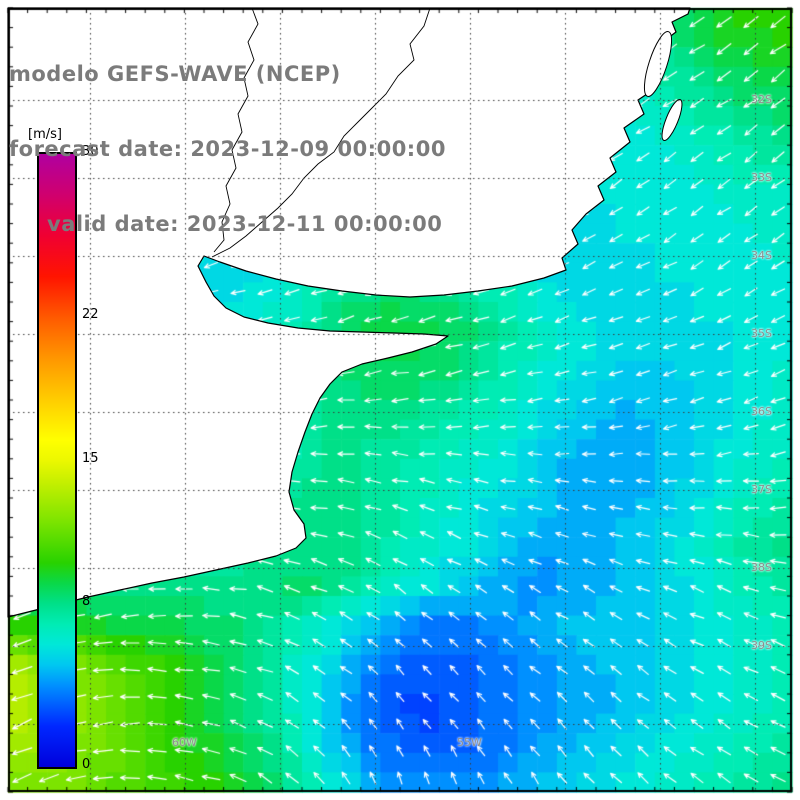  Describe the element at coordinates (184, 742) in the screenshot. I see `longitude-label: 60W` at that location.